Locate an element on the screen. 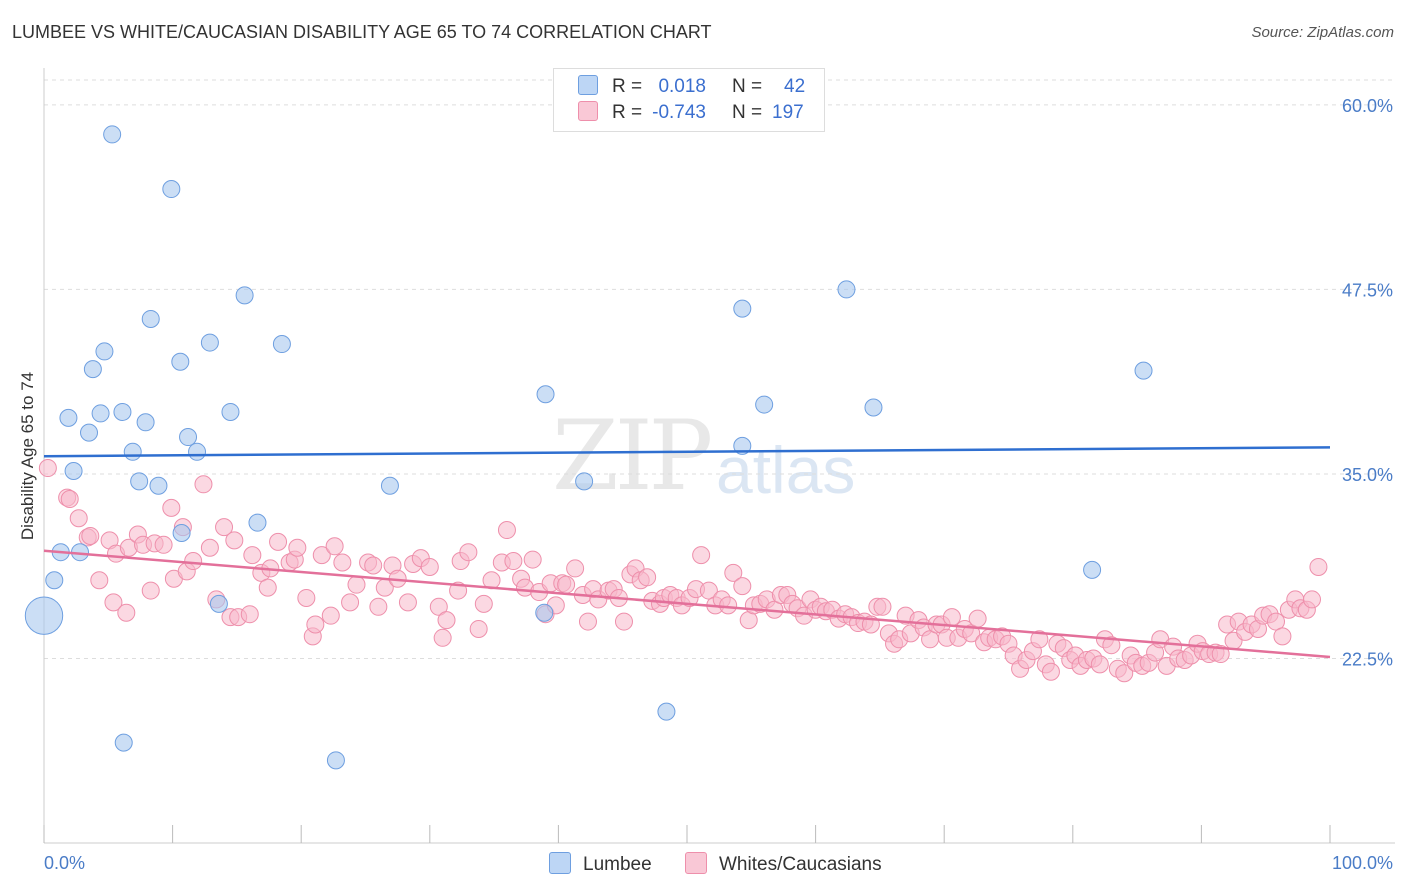  watermark-zip: ZIP is located at coordinates (632, 456).